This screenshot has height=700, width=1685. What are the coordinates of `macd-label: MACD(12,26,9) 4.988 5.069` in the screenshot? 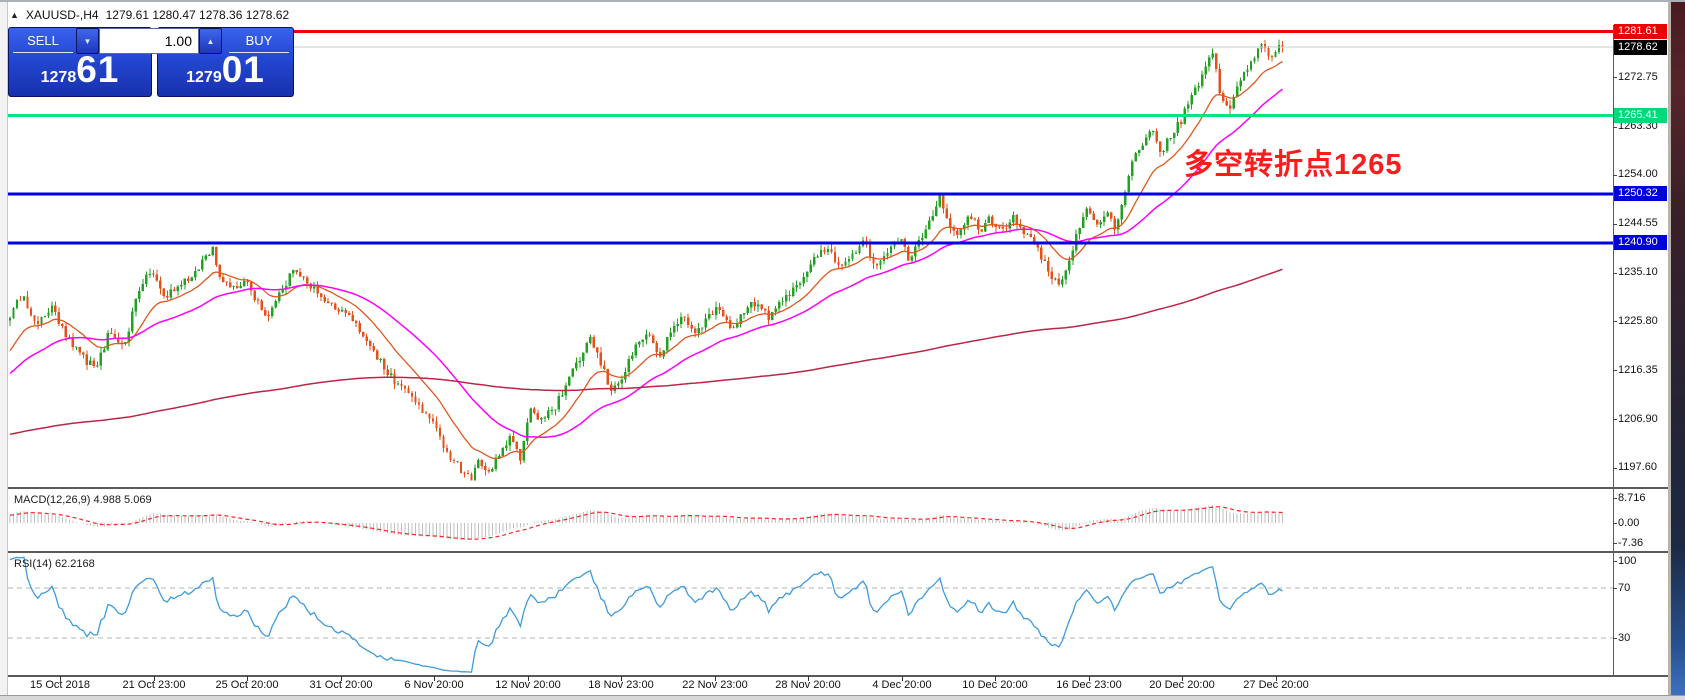 It's located at (83, 500).